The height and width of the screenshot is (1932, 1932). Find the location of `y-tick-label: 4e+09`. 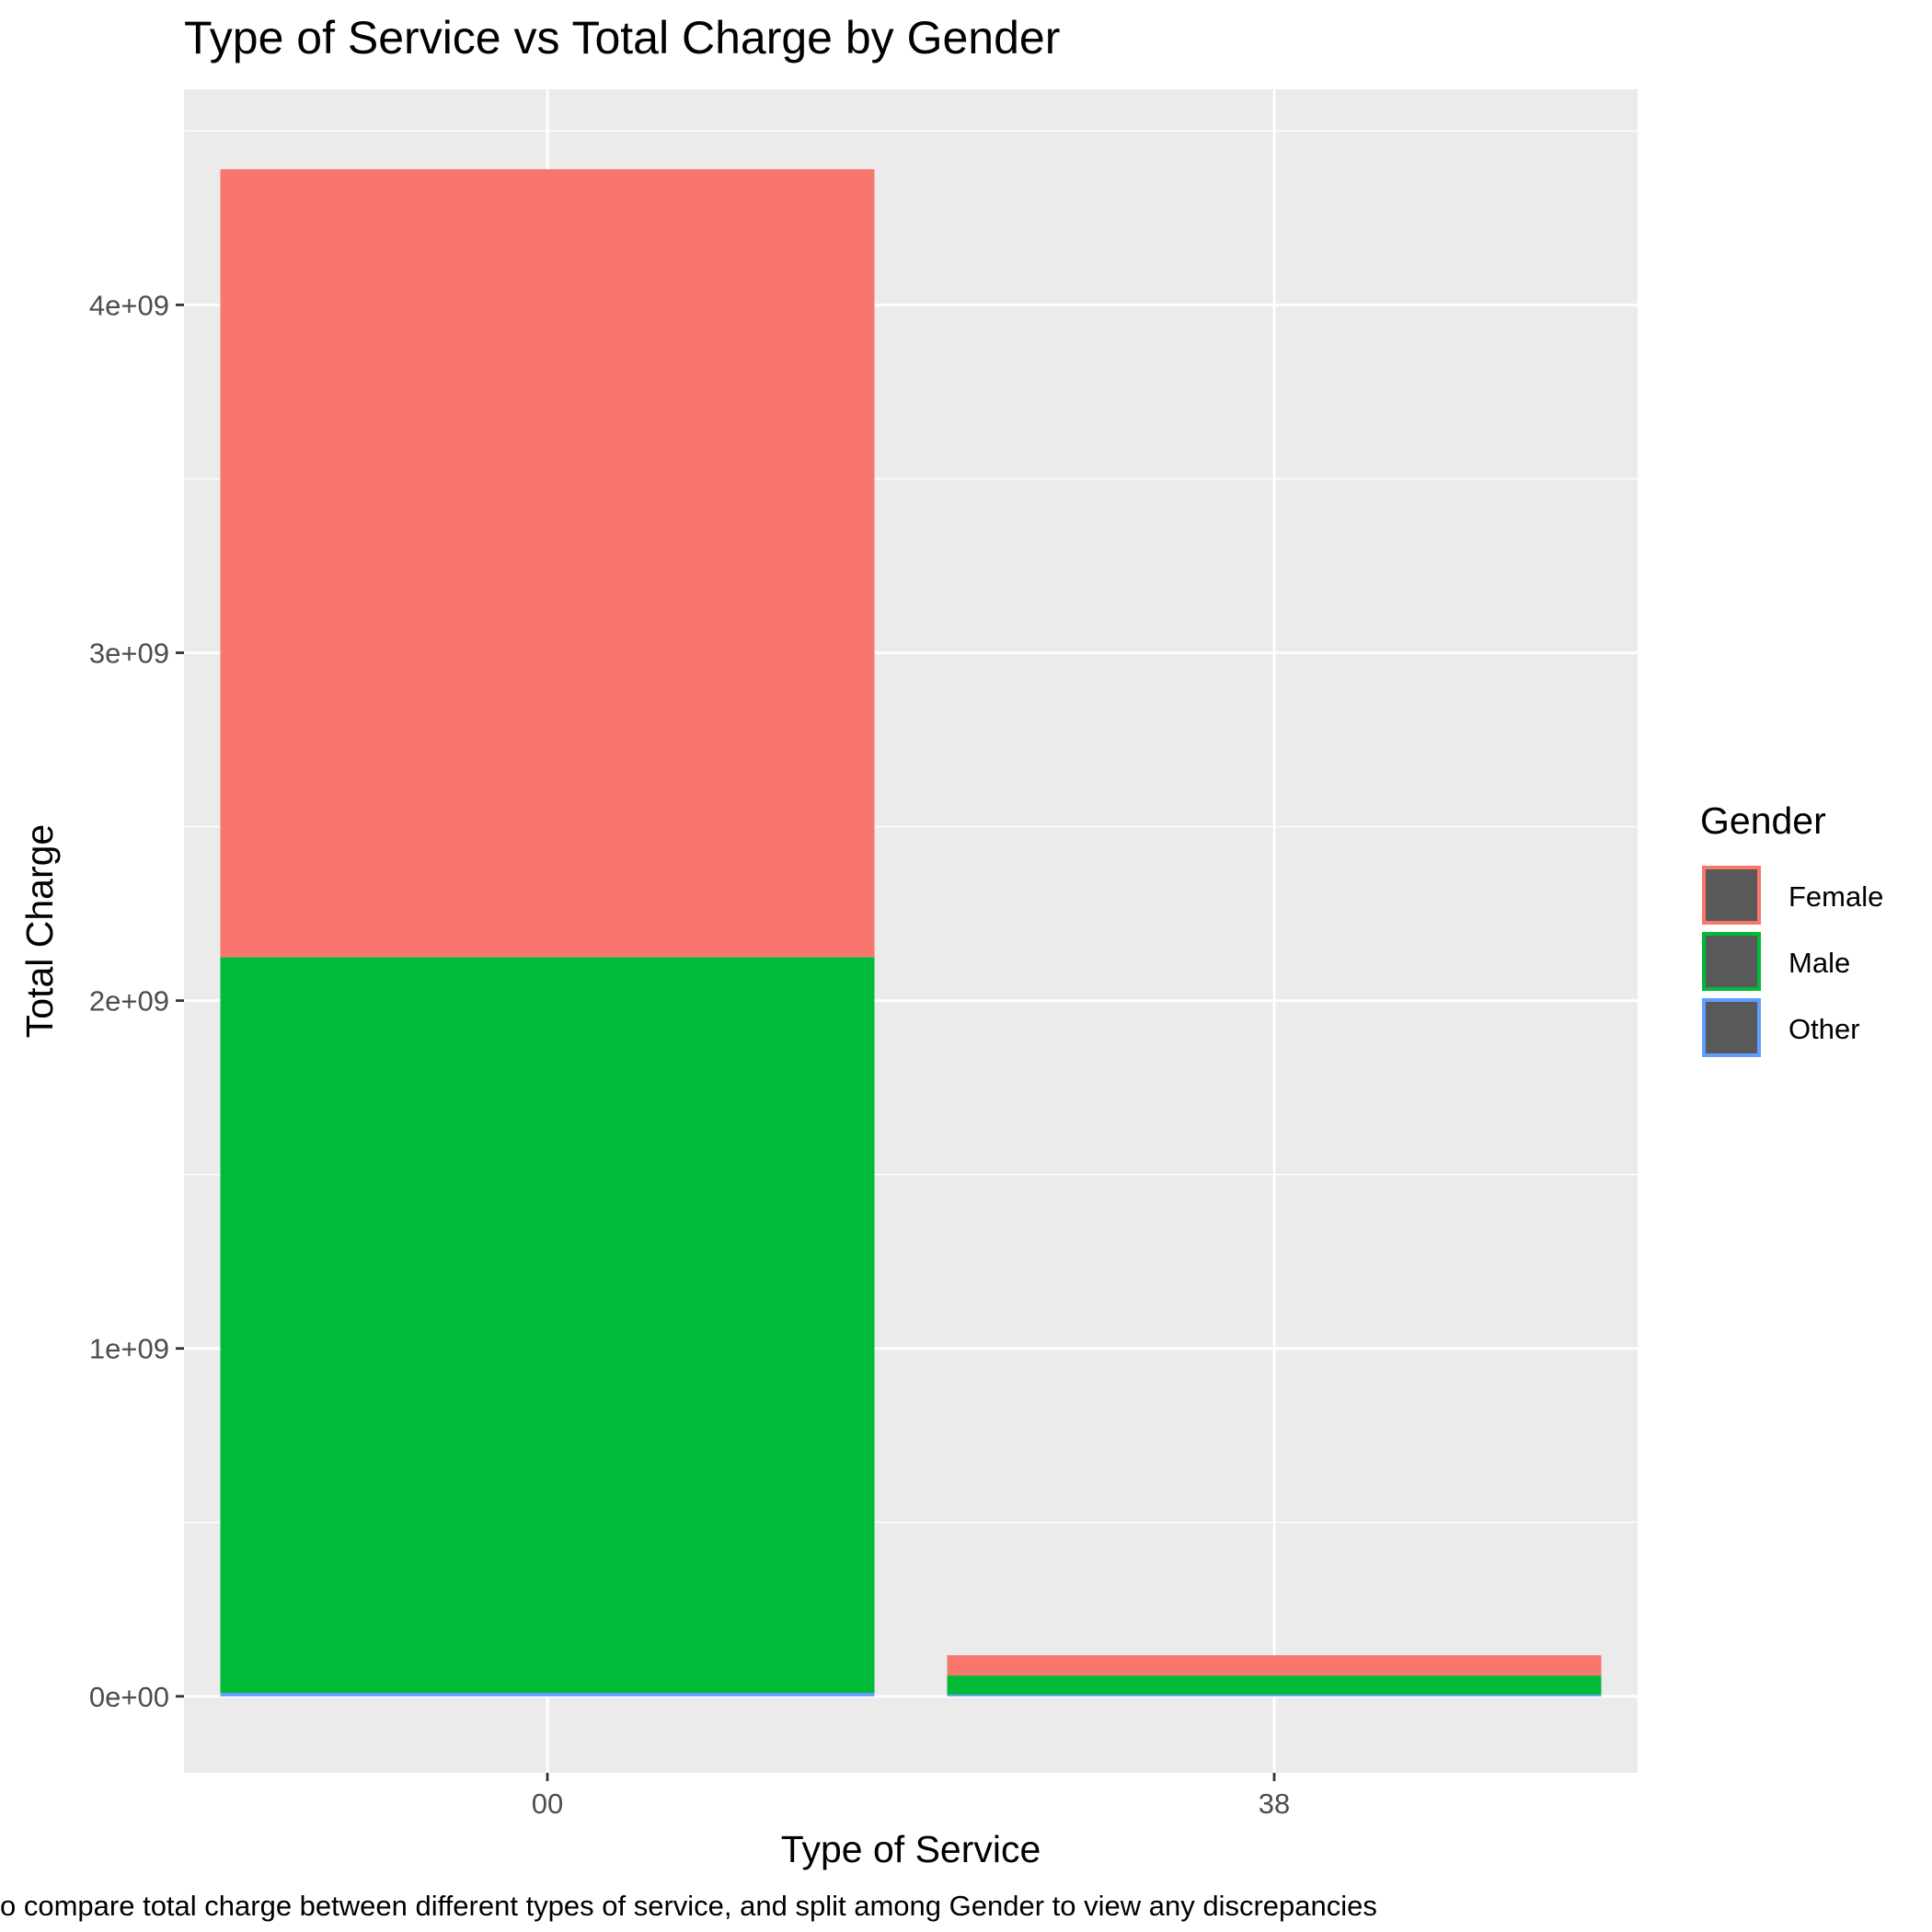

y-tick-label: 4e+09 is located at coordinates (129, 305).